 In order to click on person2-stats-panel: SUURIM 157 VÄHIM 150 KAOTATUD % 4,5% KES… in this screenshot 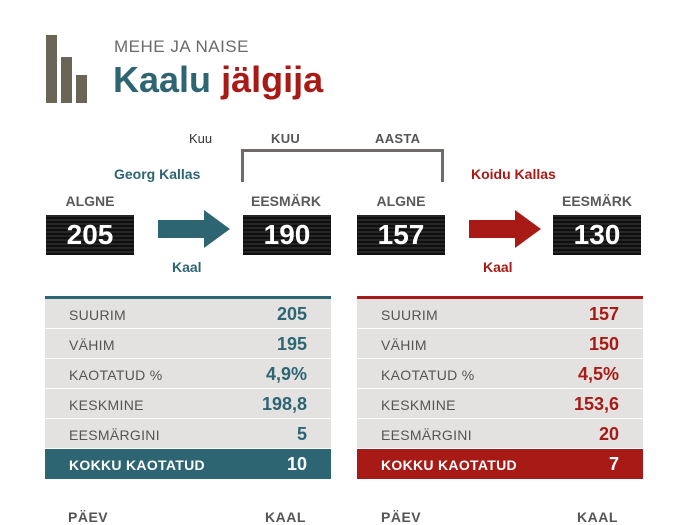, I will do `click(500, 387)`.